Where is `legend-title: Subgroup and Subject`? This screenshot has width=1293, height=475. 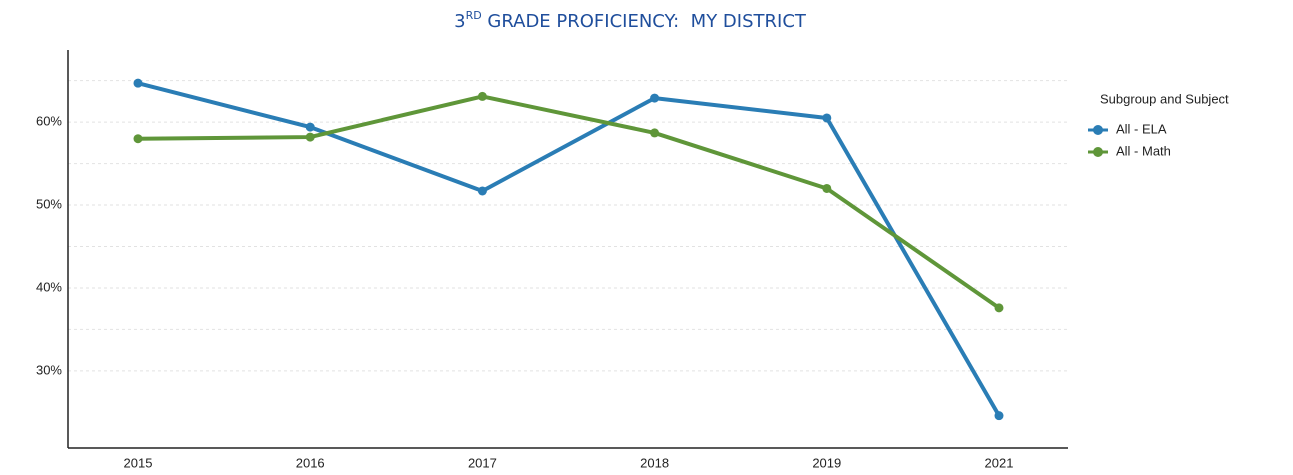
legend-title: Subgroup and Subject is located at coordinates (1164, 98).